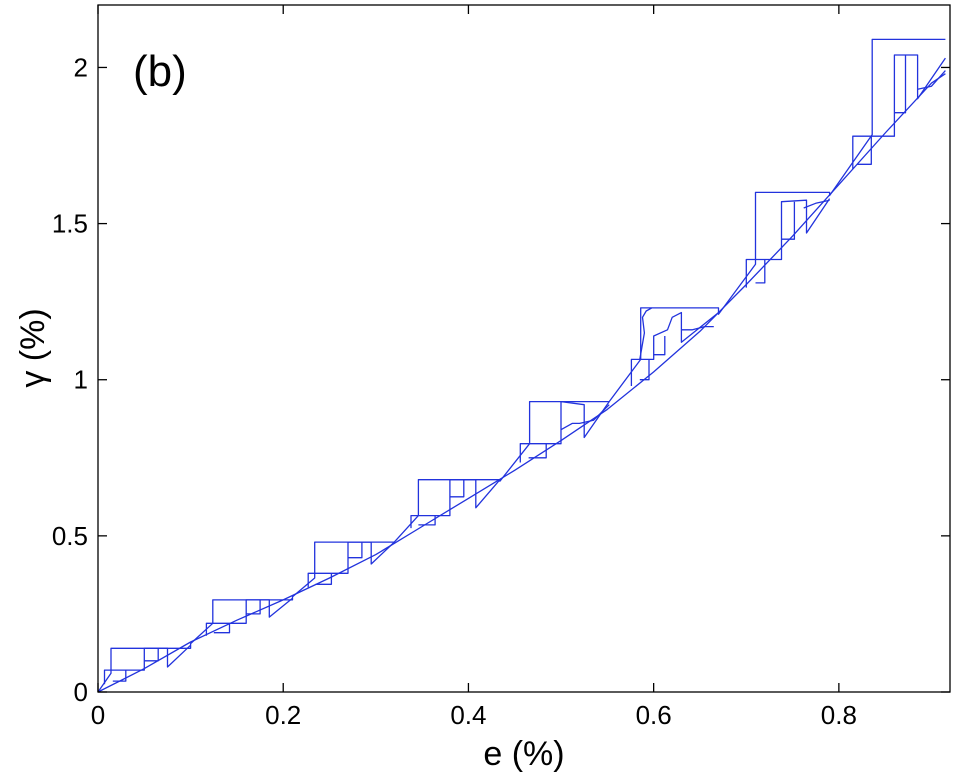 The width and height of the screenshot is (977, 776). I want to click on y-tick-label: 1, so click(81, 380).